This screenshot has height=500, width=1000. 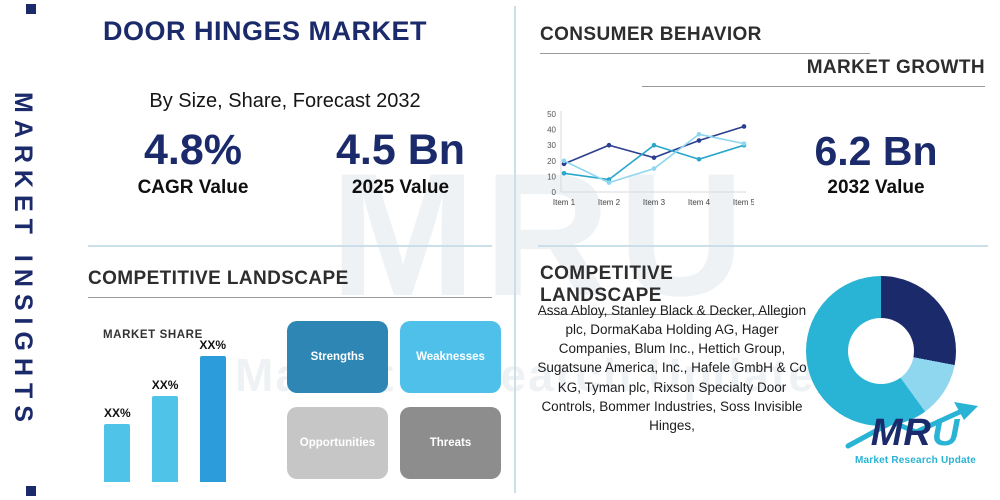 What do you see at coordinates (887, 433) in the screenshot?
I see `logo-letter-m: M` at bounding box center [887, 433].